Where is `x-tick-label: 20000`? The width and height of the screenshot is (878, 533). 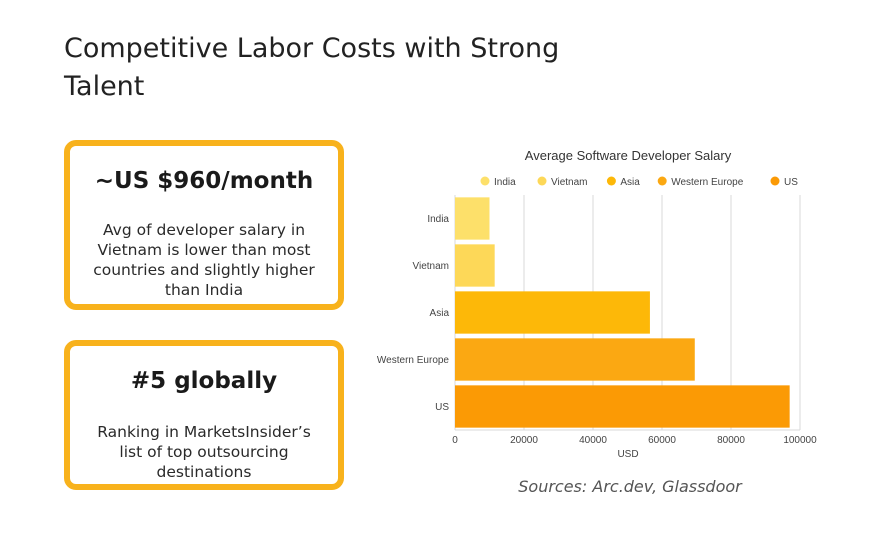
x-tick-label: 20000 is located at coordinates (524, 440).